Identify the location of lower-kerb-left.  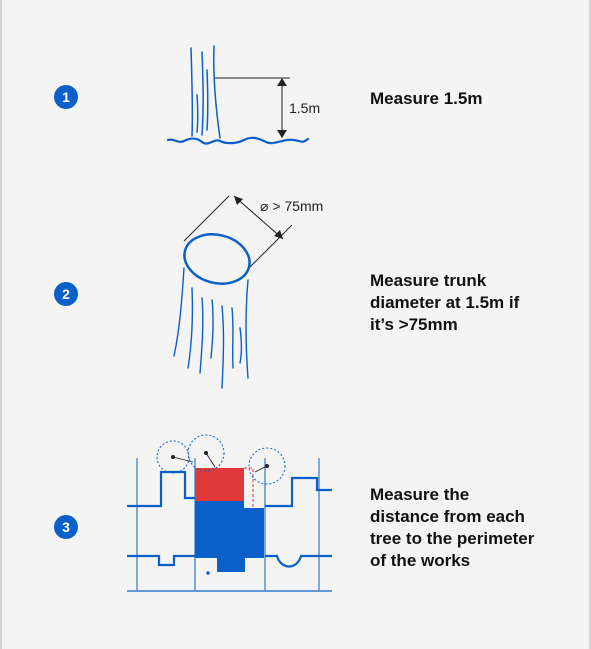
(161, 560).